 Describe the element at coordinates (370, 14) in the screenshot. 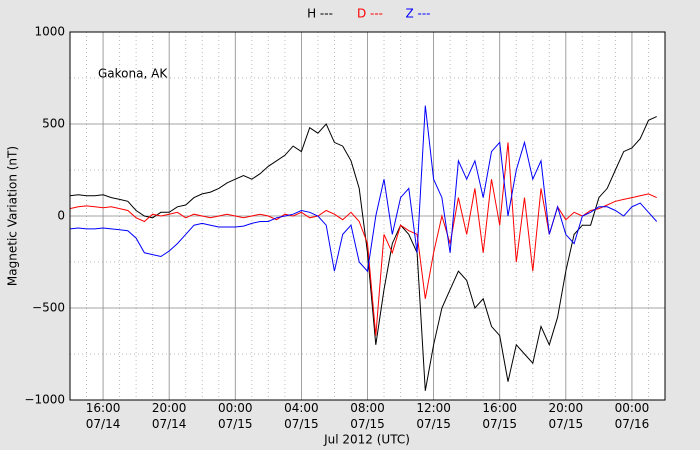

I see `legend-entry: D ---` at that location.